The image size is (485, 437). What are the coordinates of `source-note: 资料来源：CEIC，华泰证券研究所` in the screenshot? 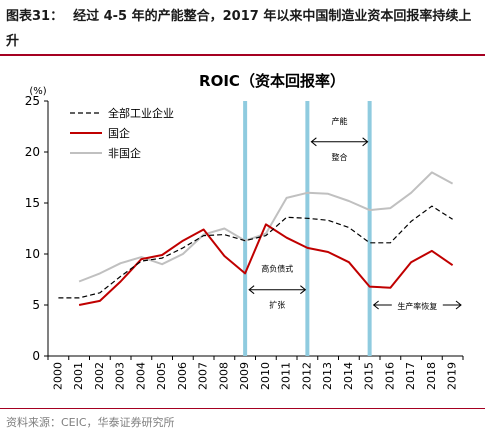 It's located at (90, 422).